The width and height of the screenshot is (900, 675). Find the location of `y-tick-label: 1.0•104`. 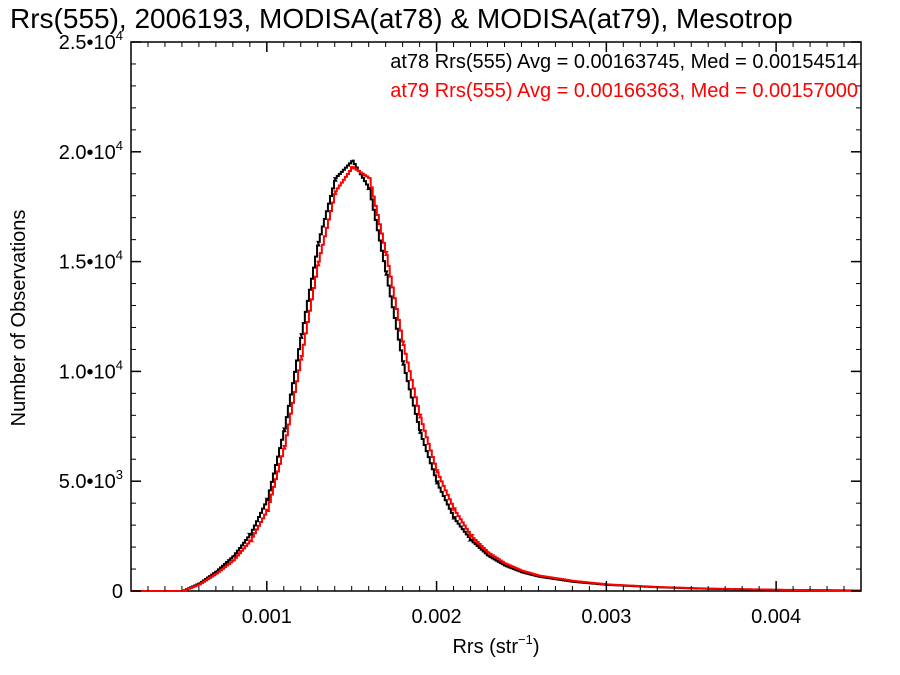

y-tick-label: 1.0•104 is located at coordinates (91, 370).